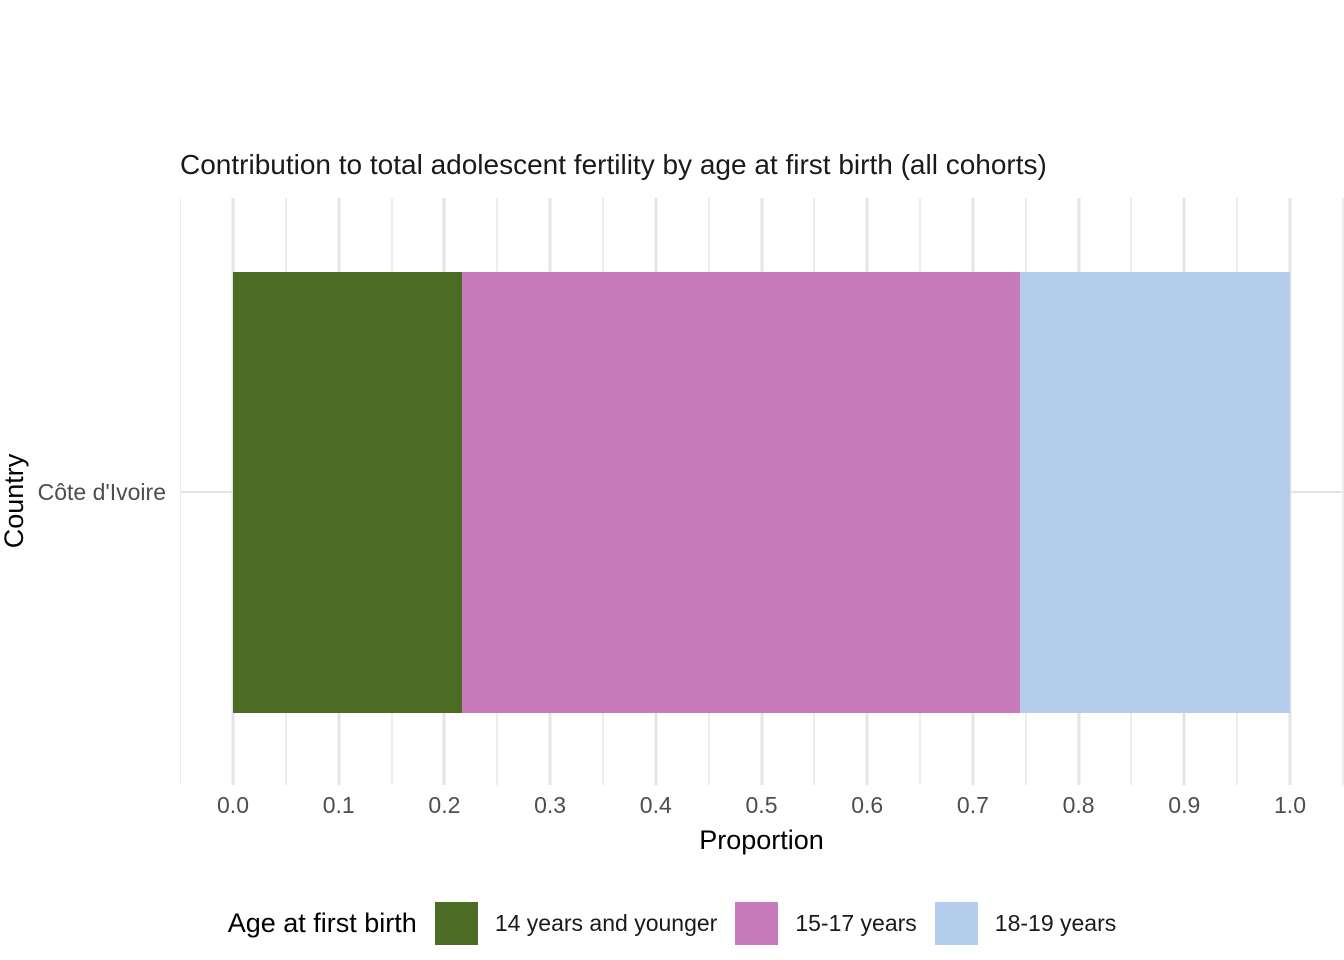 This screenshot has width=1344, height=960. What do you see at coordinates (761, 840) in the screenshot?
I see `x-axis-title: Proportion` at bounding box center [761, 840].